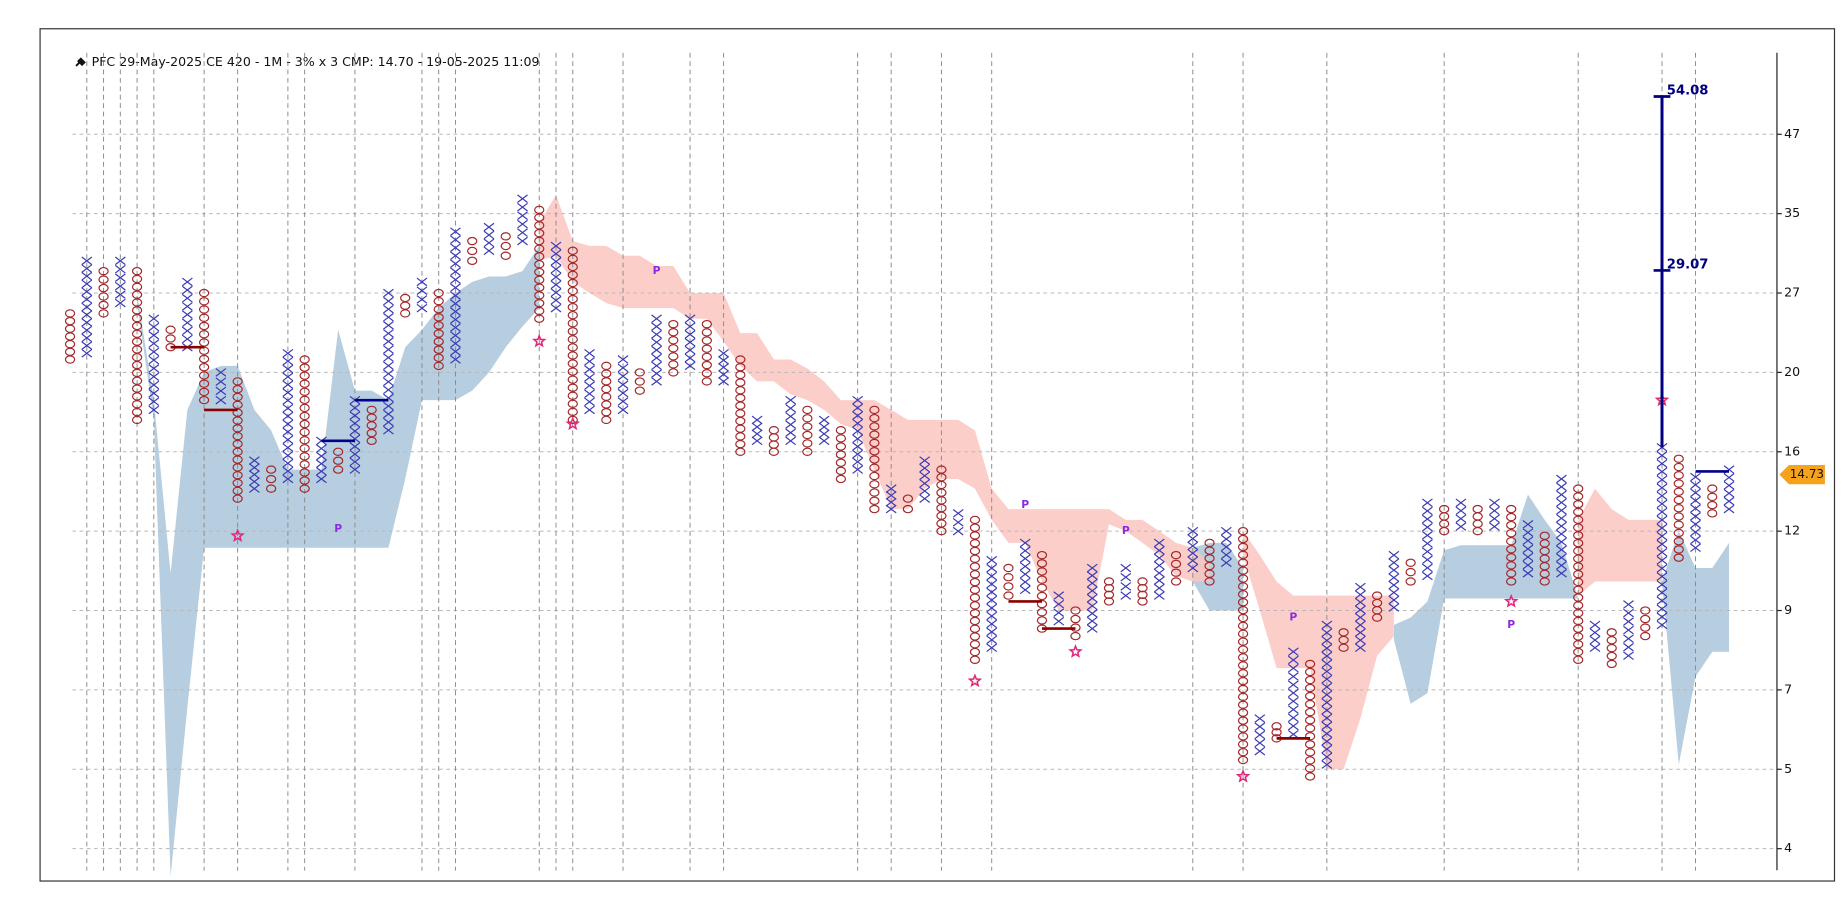 Image resolution: width=1847 pixels, height=905 pixels. Describe the element at coordinates (1511, 624) in the screenshot. I see `pattern-label: P` at that location.